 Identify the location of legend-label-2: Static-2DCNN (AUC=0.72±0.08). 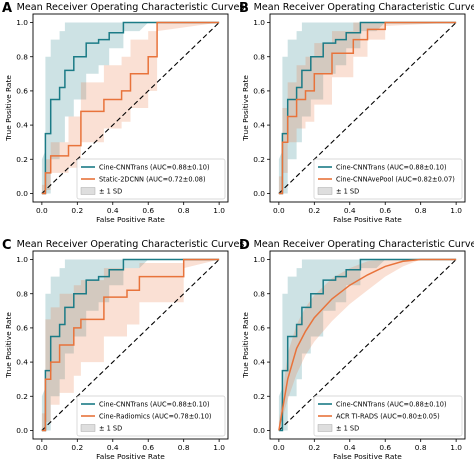
(152, 180).